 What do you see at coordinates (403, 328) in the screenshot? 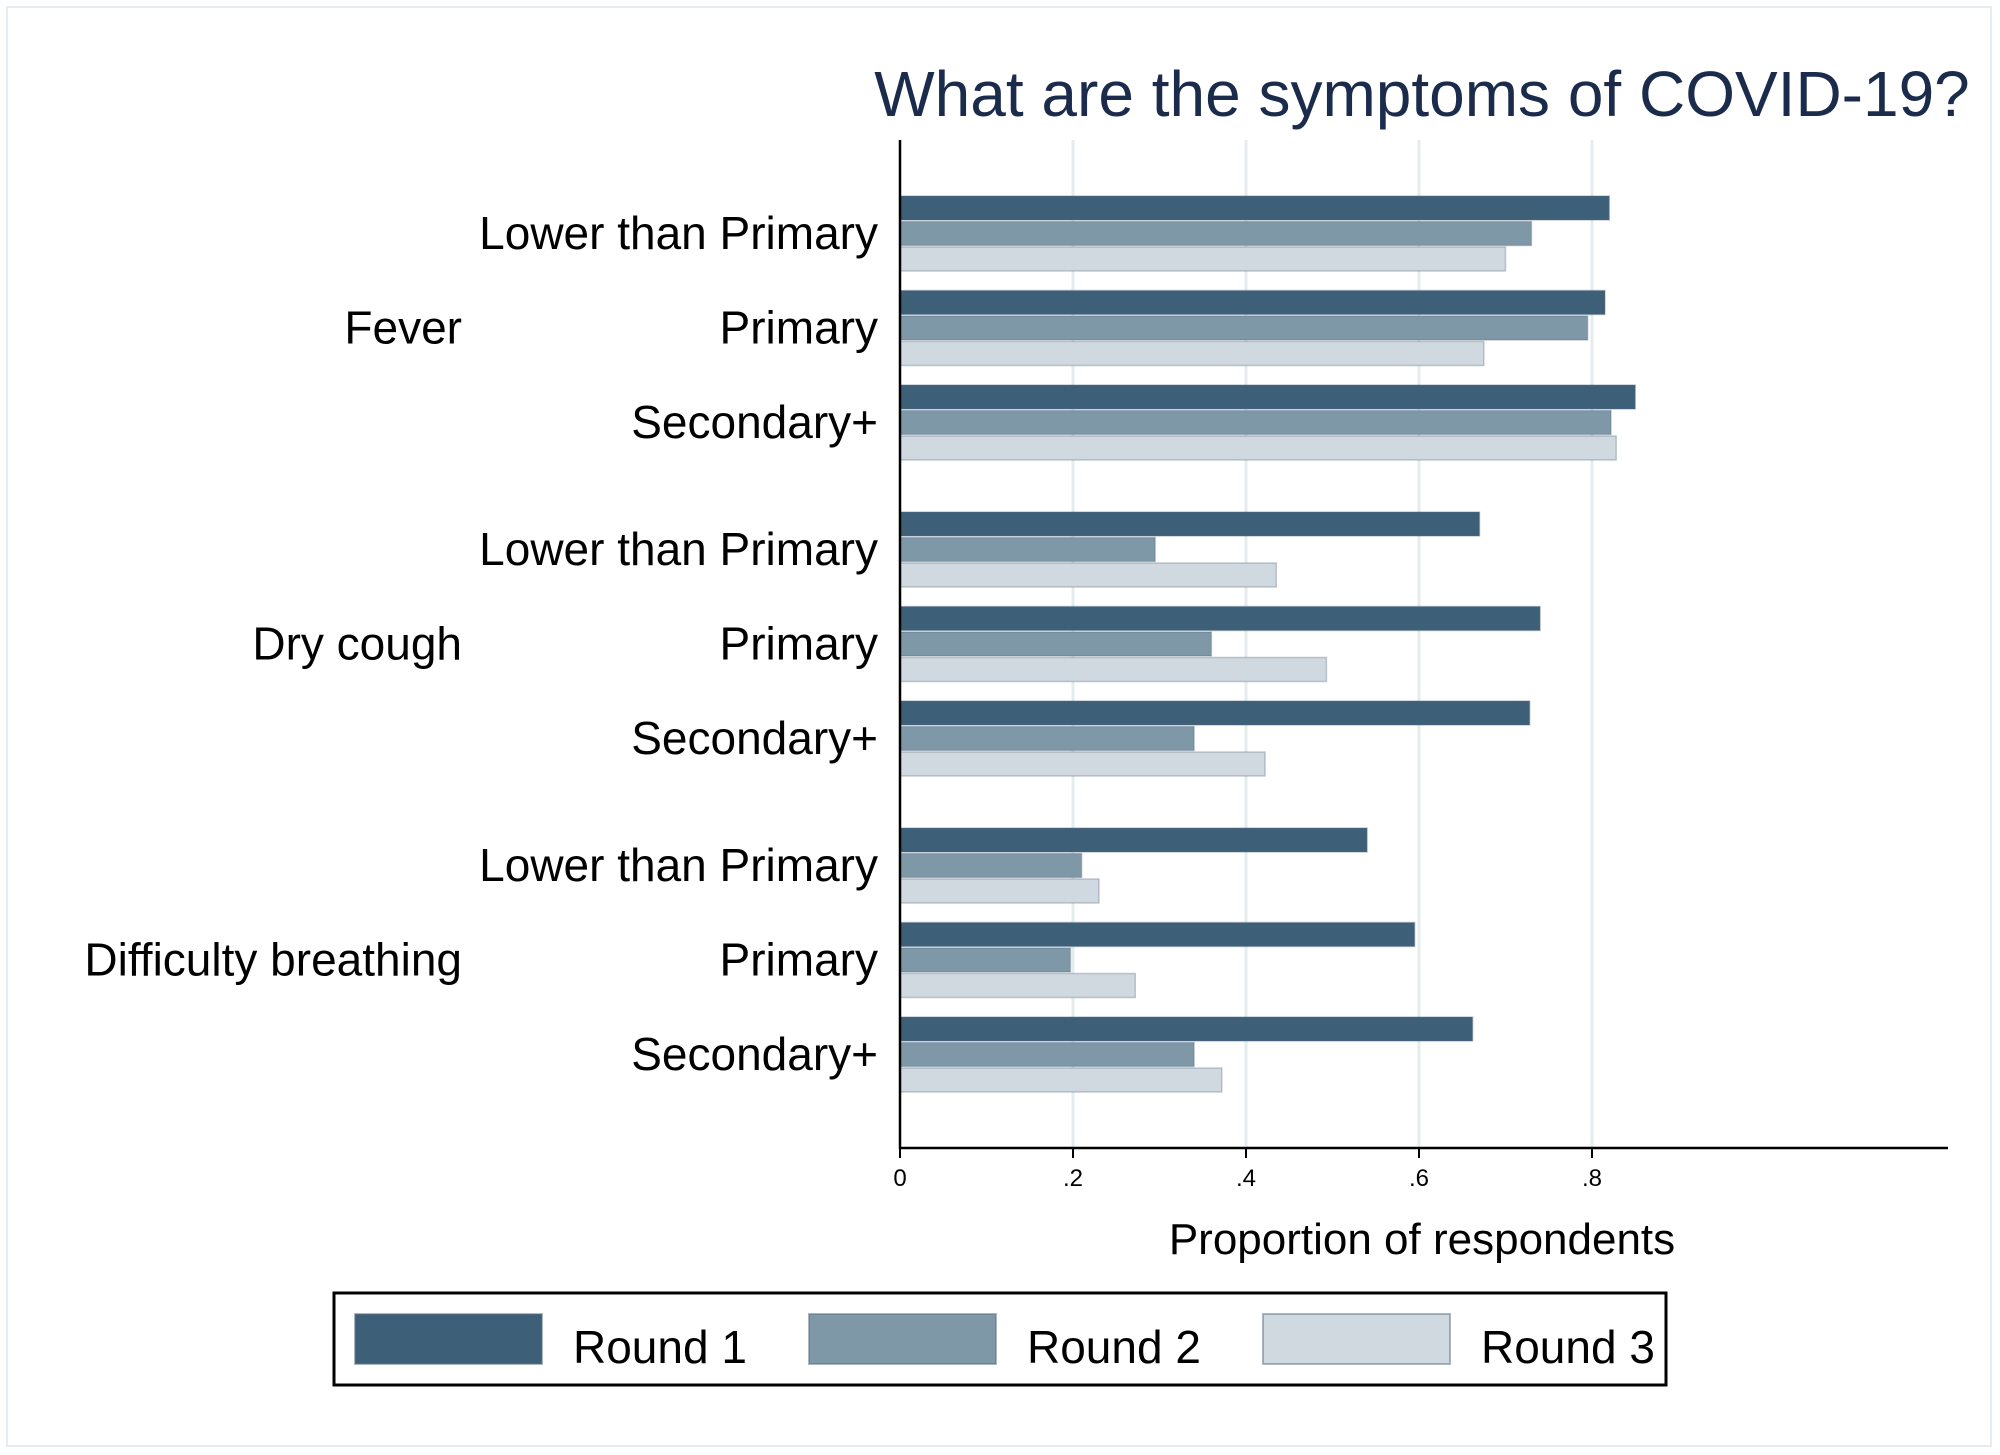
I see `group-label: Fever` at bounding box center [403, 328].